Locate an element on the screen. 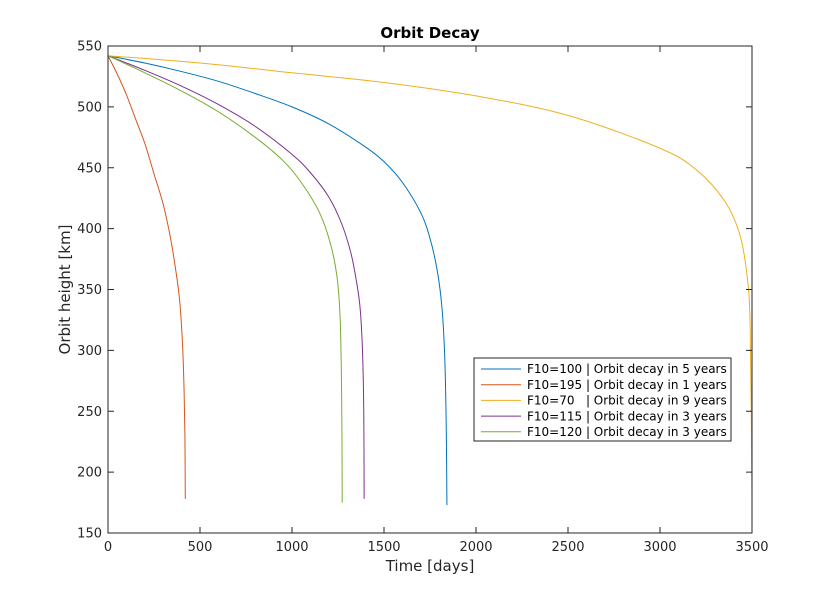  x-tick-label: 3000 is located at coordinates (659, 547).